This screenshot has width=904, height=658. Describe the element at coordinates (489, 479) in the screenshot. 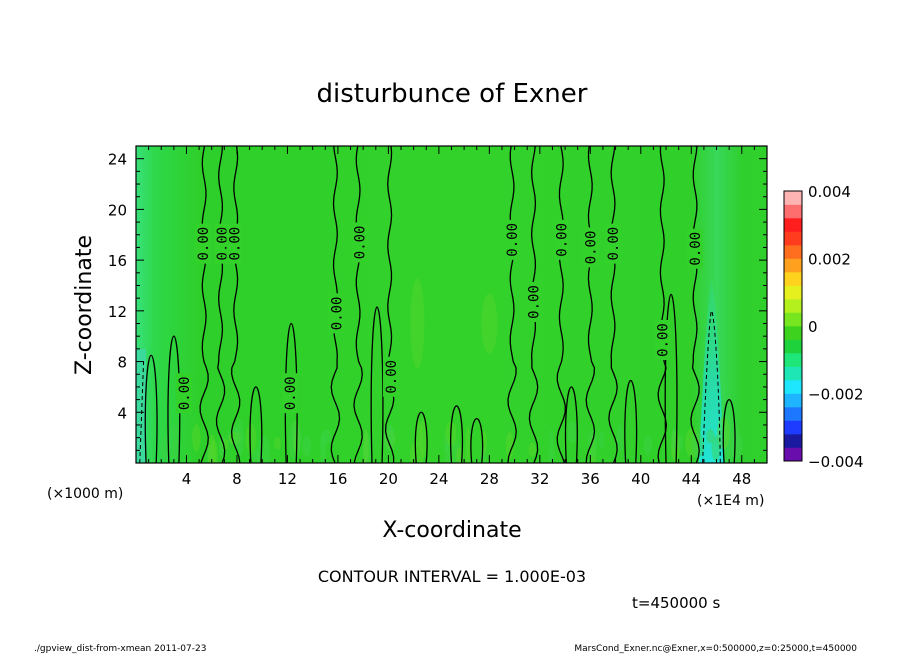

I see `x-tick-label: 28` at that location.